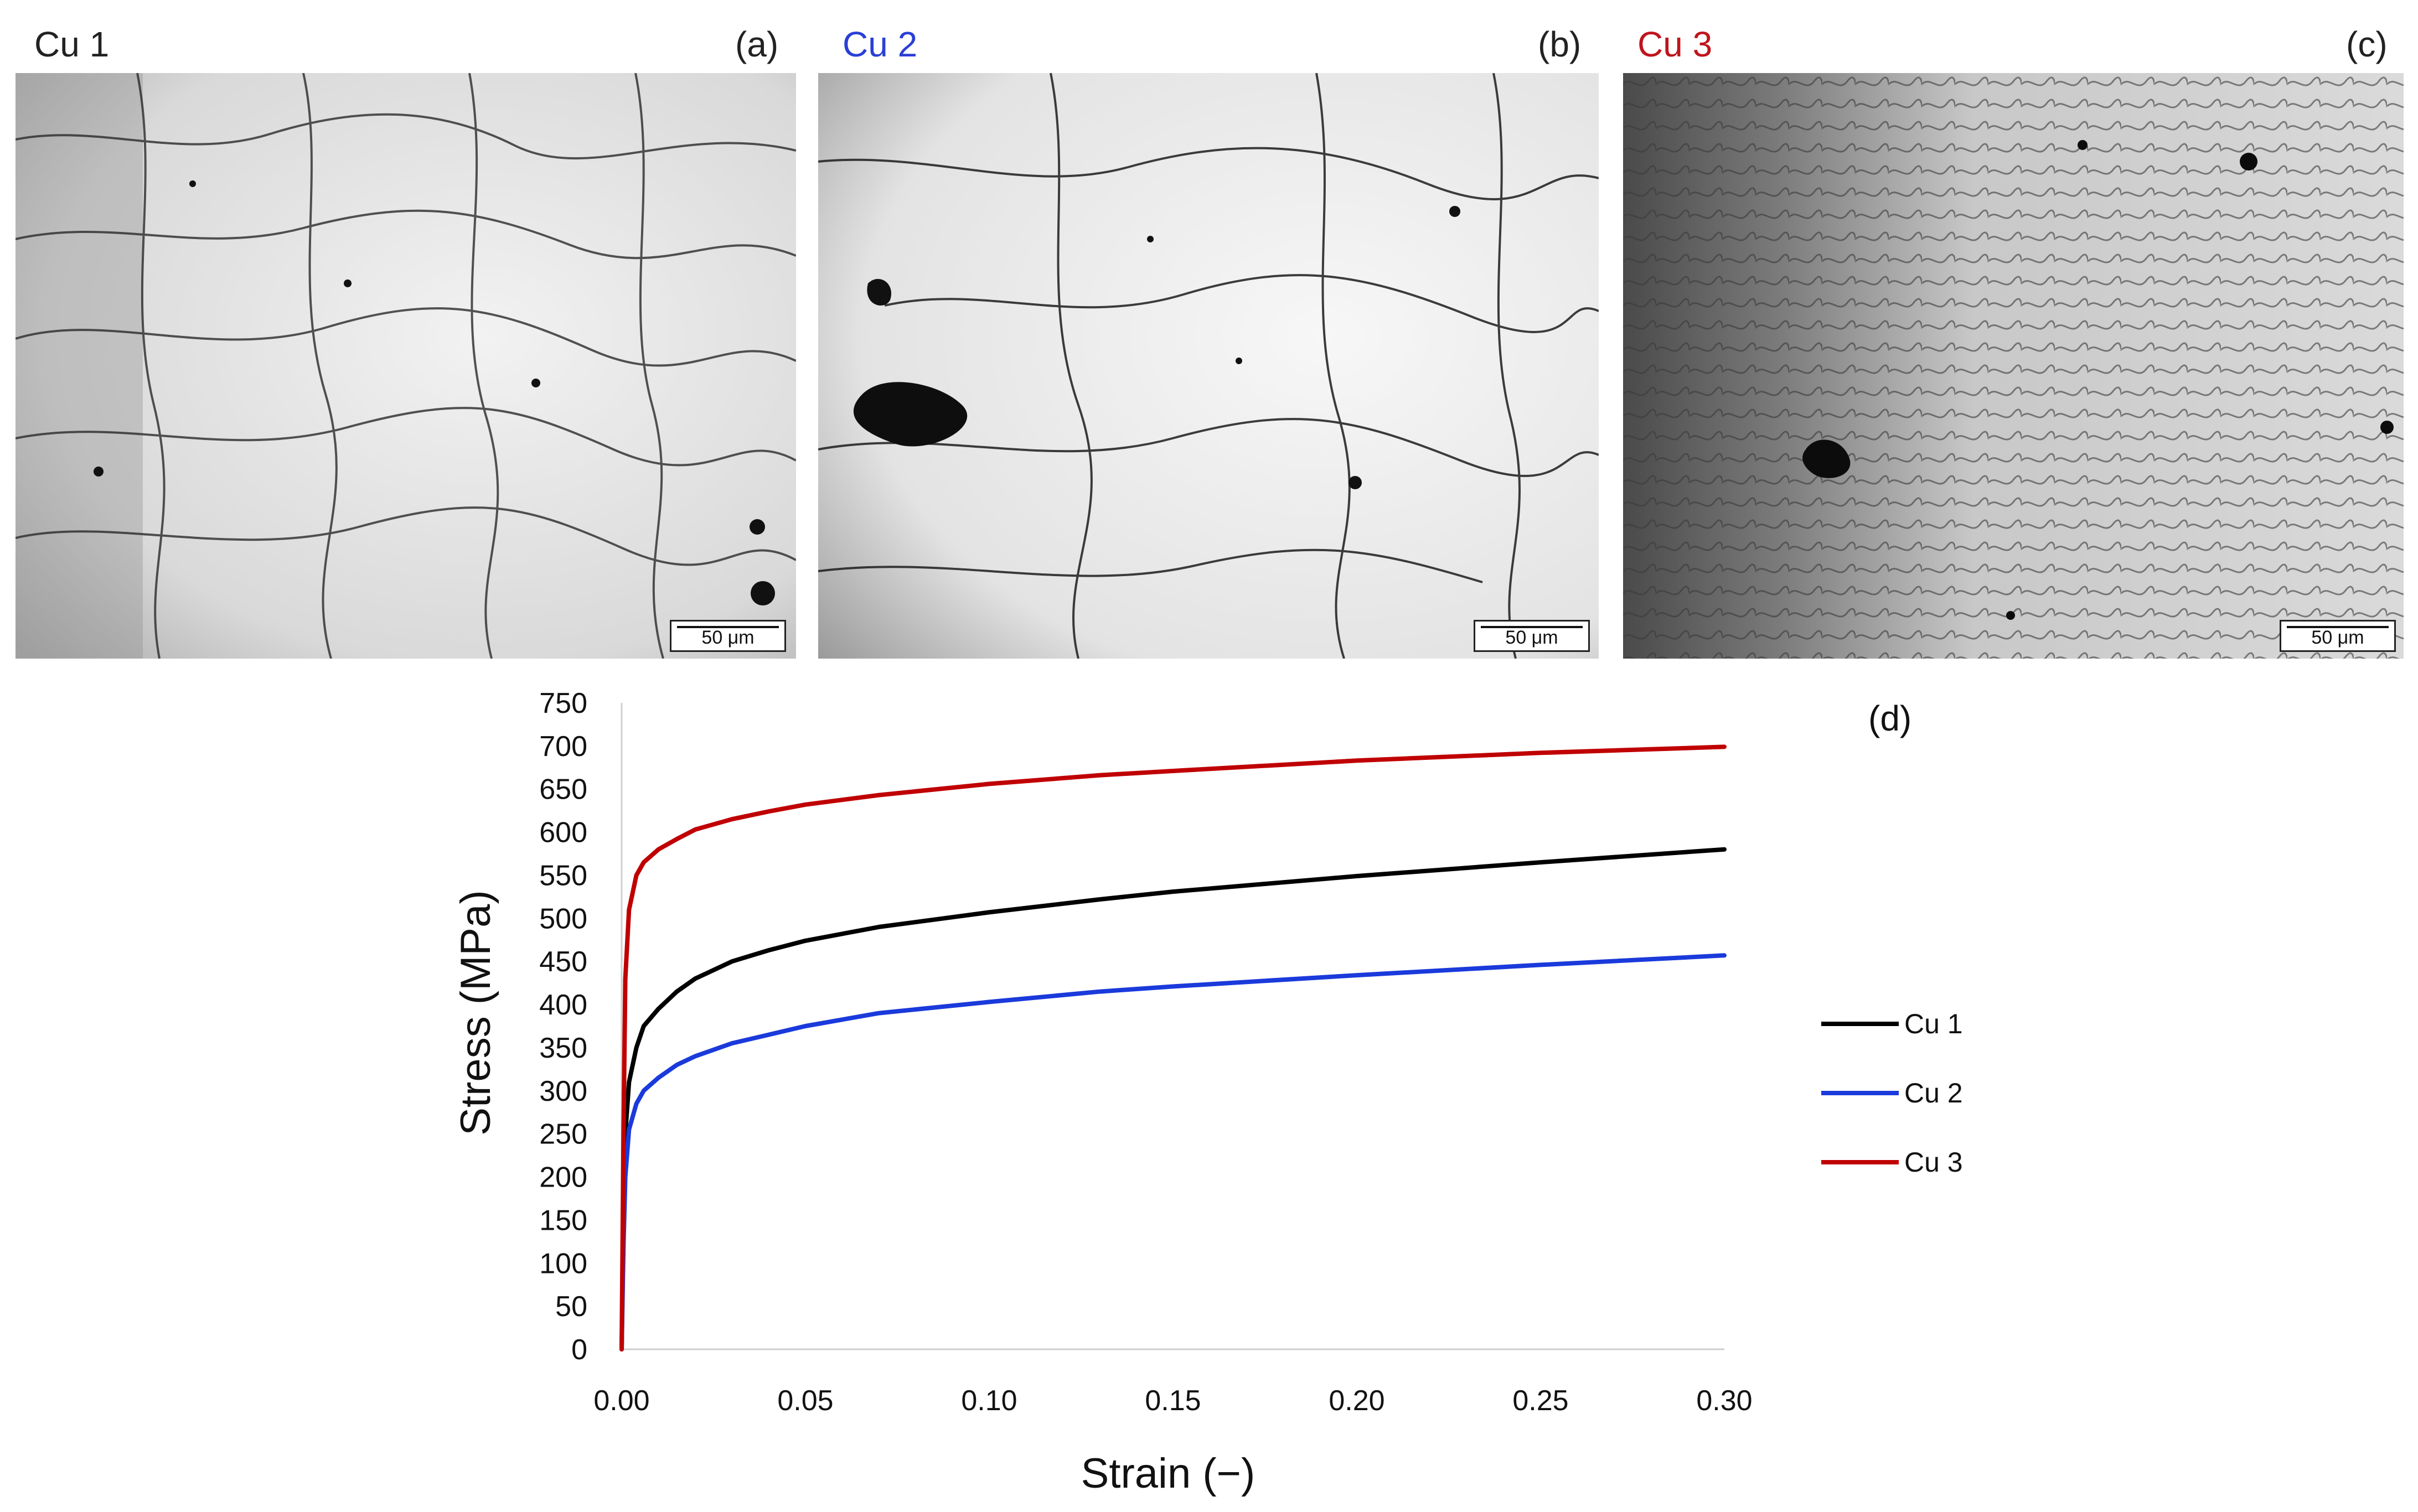 This screenshot has width=2418, height=1512. What do you see at coordinates (563, 790) in the screenshot?
I see `y-tick-label: 650` at bounding box center [563, 790].